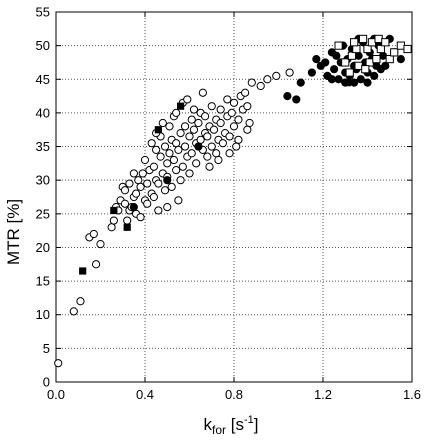 Image resolution: width=427 pixels, height=440 pixels. I want to click on x-axis-label-sub: for, so click(219, 430).